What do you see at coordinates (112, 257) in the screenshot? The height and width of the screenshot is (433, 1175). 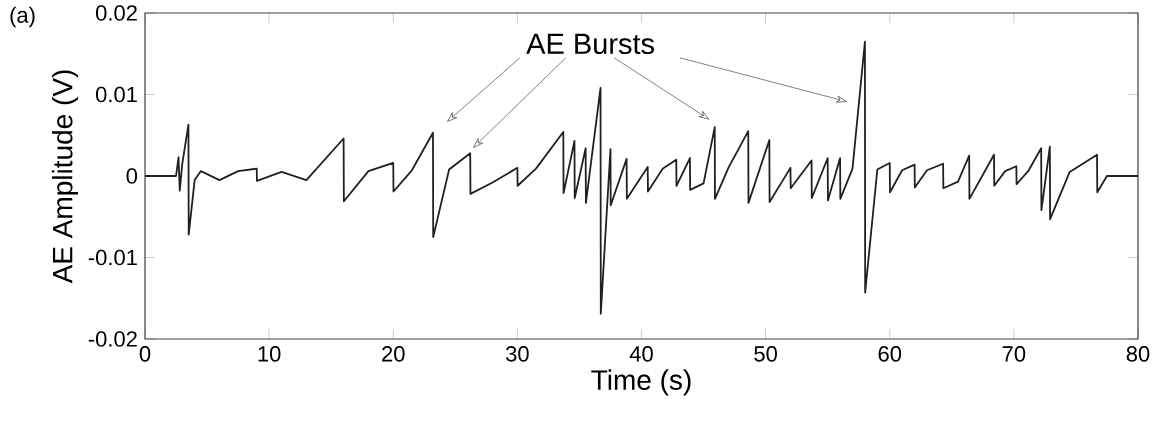 I see `y-tick-label: -0.01` at bounding box center [112, 257].